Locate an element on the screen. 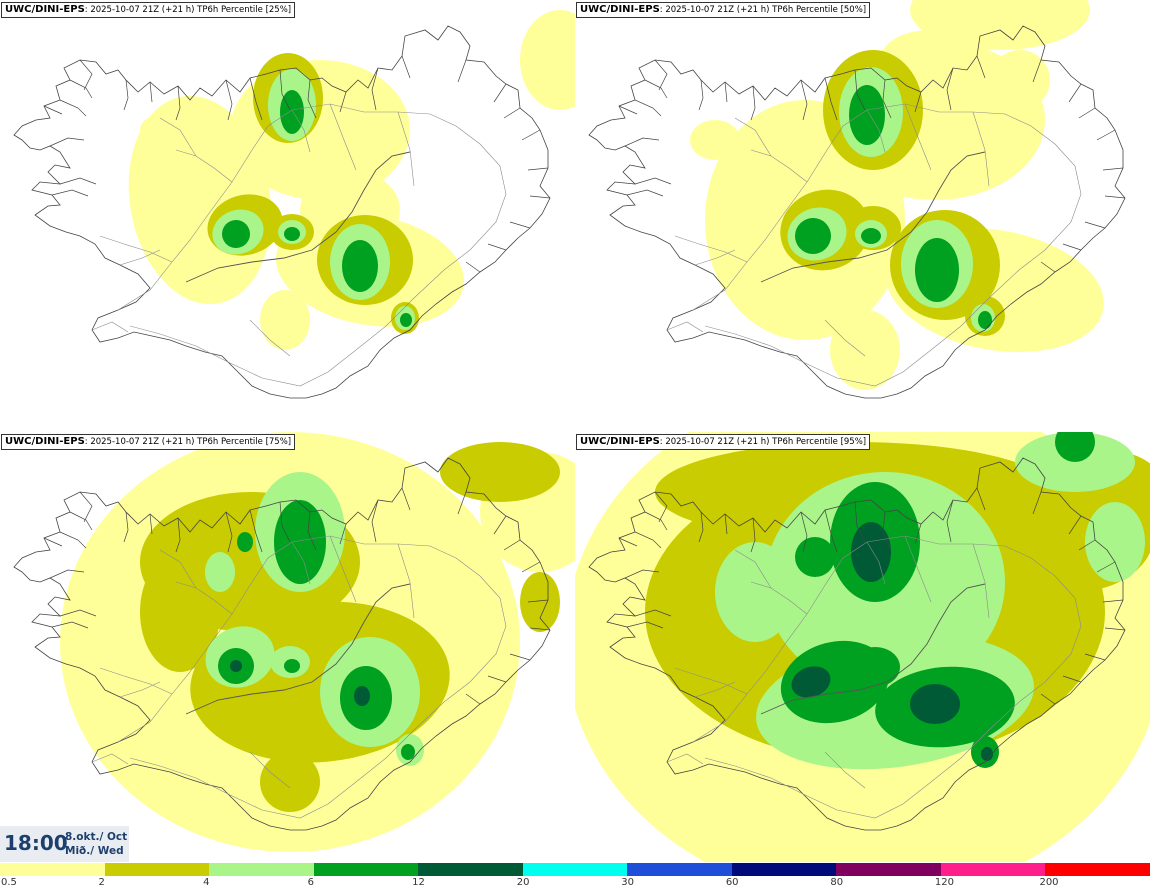 Image resolution: width=1150 pixels, height=891 pixels. legend-tick-label: 2 is located at coordinates (101, 882).